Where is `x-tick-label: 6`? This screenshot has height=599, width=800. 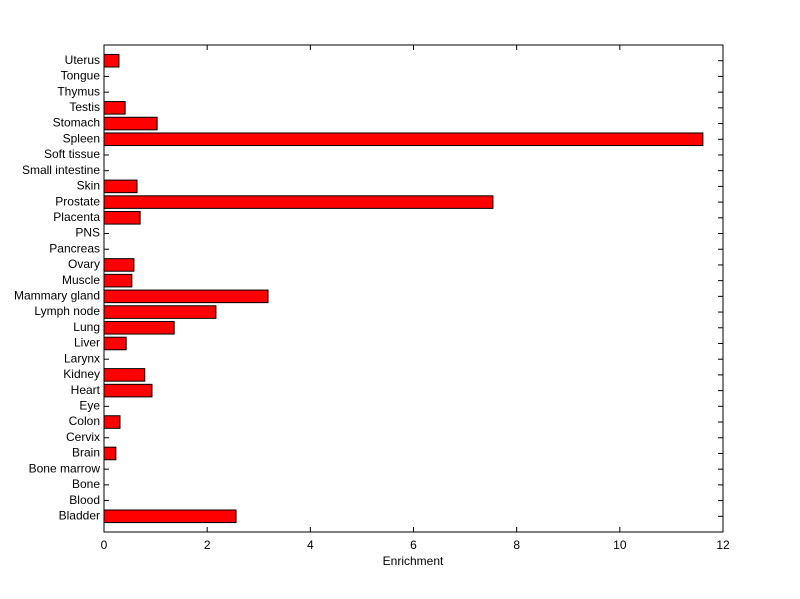 x-tick-label: 6 is located at coordinates (413, 545).